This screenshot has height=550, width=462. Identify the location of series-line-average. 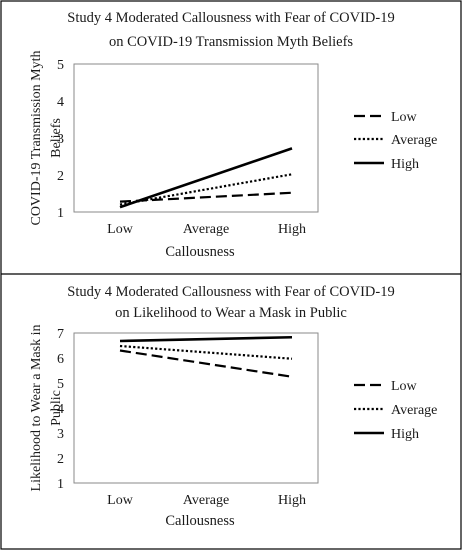
(206, 189).